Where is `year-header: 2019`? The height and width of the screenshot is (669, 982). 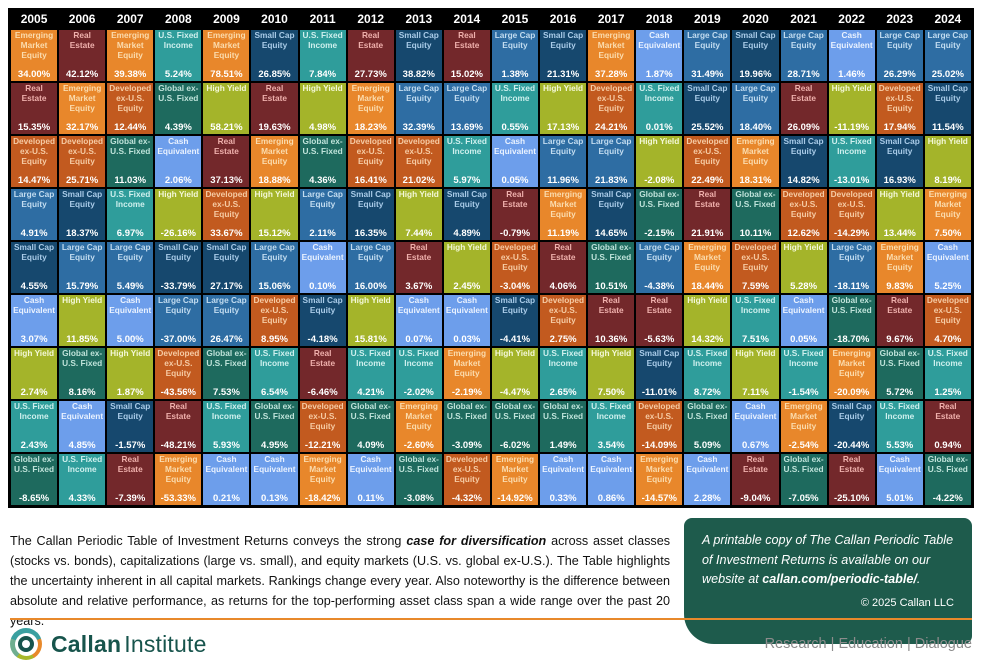
year-header: 2019 is located at coordinates (707, 19).